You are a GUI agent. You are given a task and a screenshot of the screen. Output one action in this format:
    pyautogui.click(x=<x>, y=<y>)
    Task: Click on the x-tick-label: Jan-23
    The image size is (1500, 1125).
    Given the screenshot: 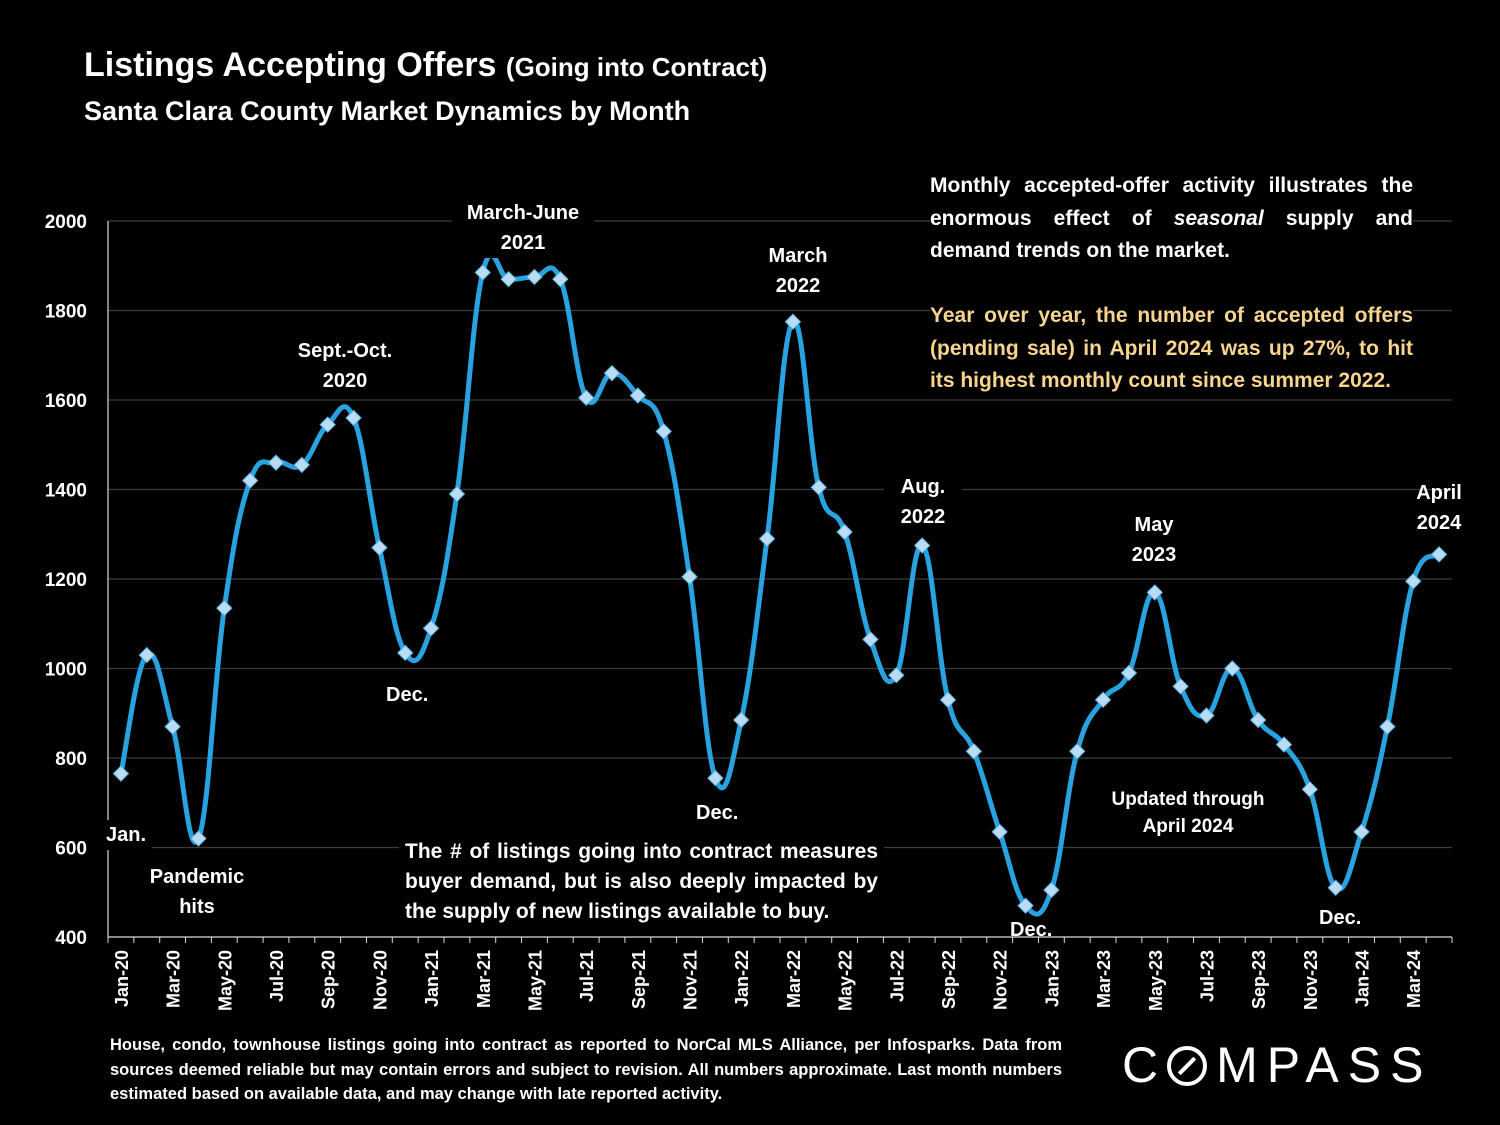 What is the action you would take?
    pyautogui.click(x=1052, y=978)
    